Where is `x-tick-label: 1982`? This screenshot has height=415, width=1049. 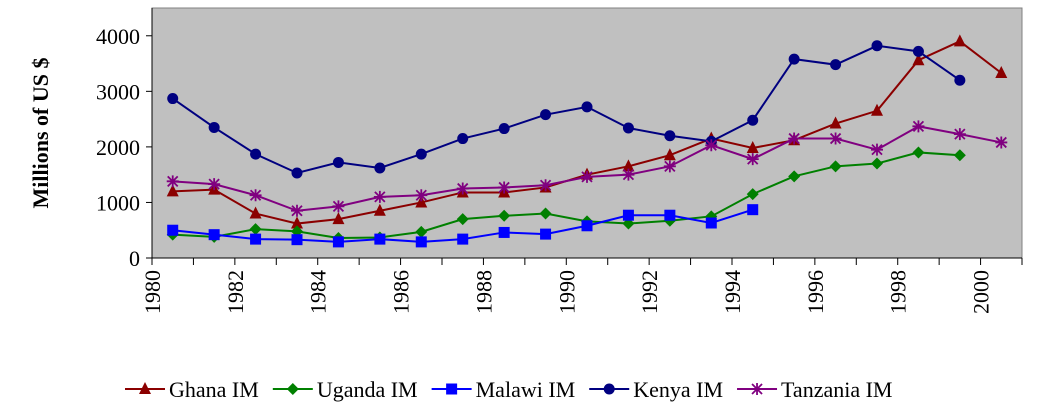
x-tick-label: 1982 is located at coordinates (235, 292).